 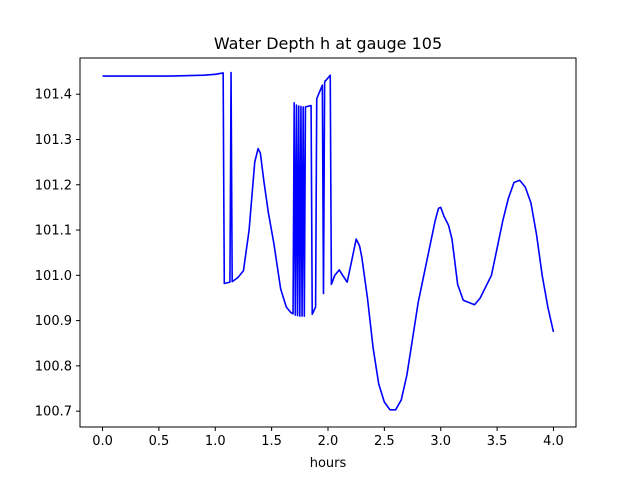 What do you see at coordinates (328, 463) in the screenshot?
I see `x-axis-label: hours` at bounding box center [328, 463].